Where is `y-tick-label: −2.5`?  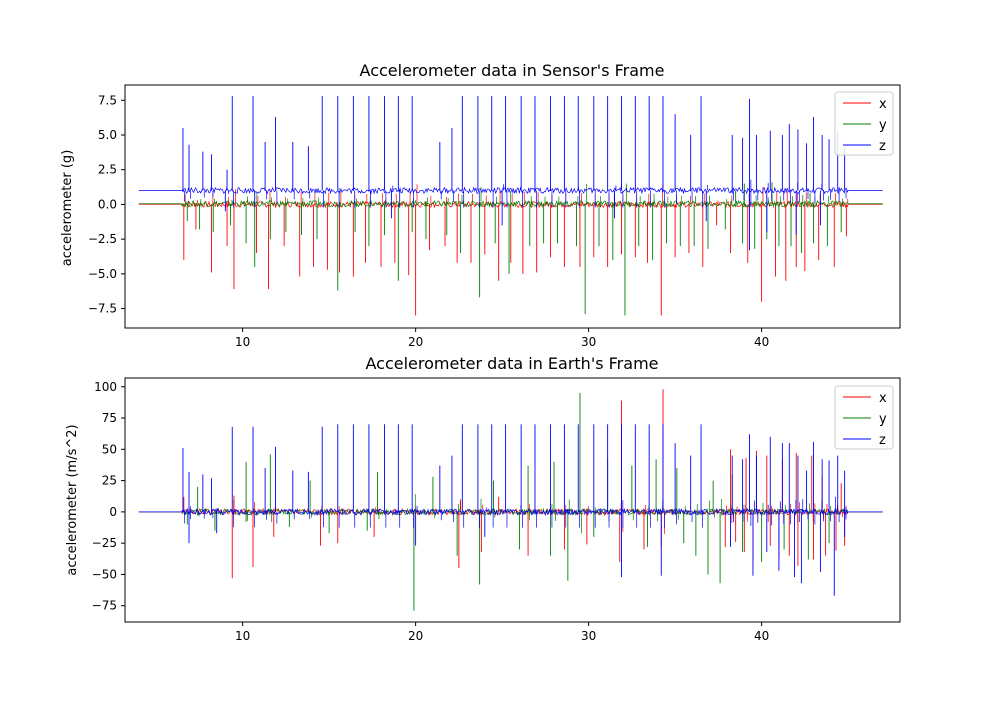
y-tick-label: −2.5 is located at coordinates (102, 239).